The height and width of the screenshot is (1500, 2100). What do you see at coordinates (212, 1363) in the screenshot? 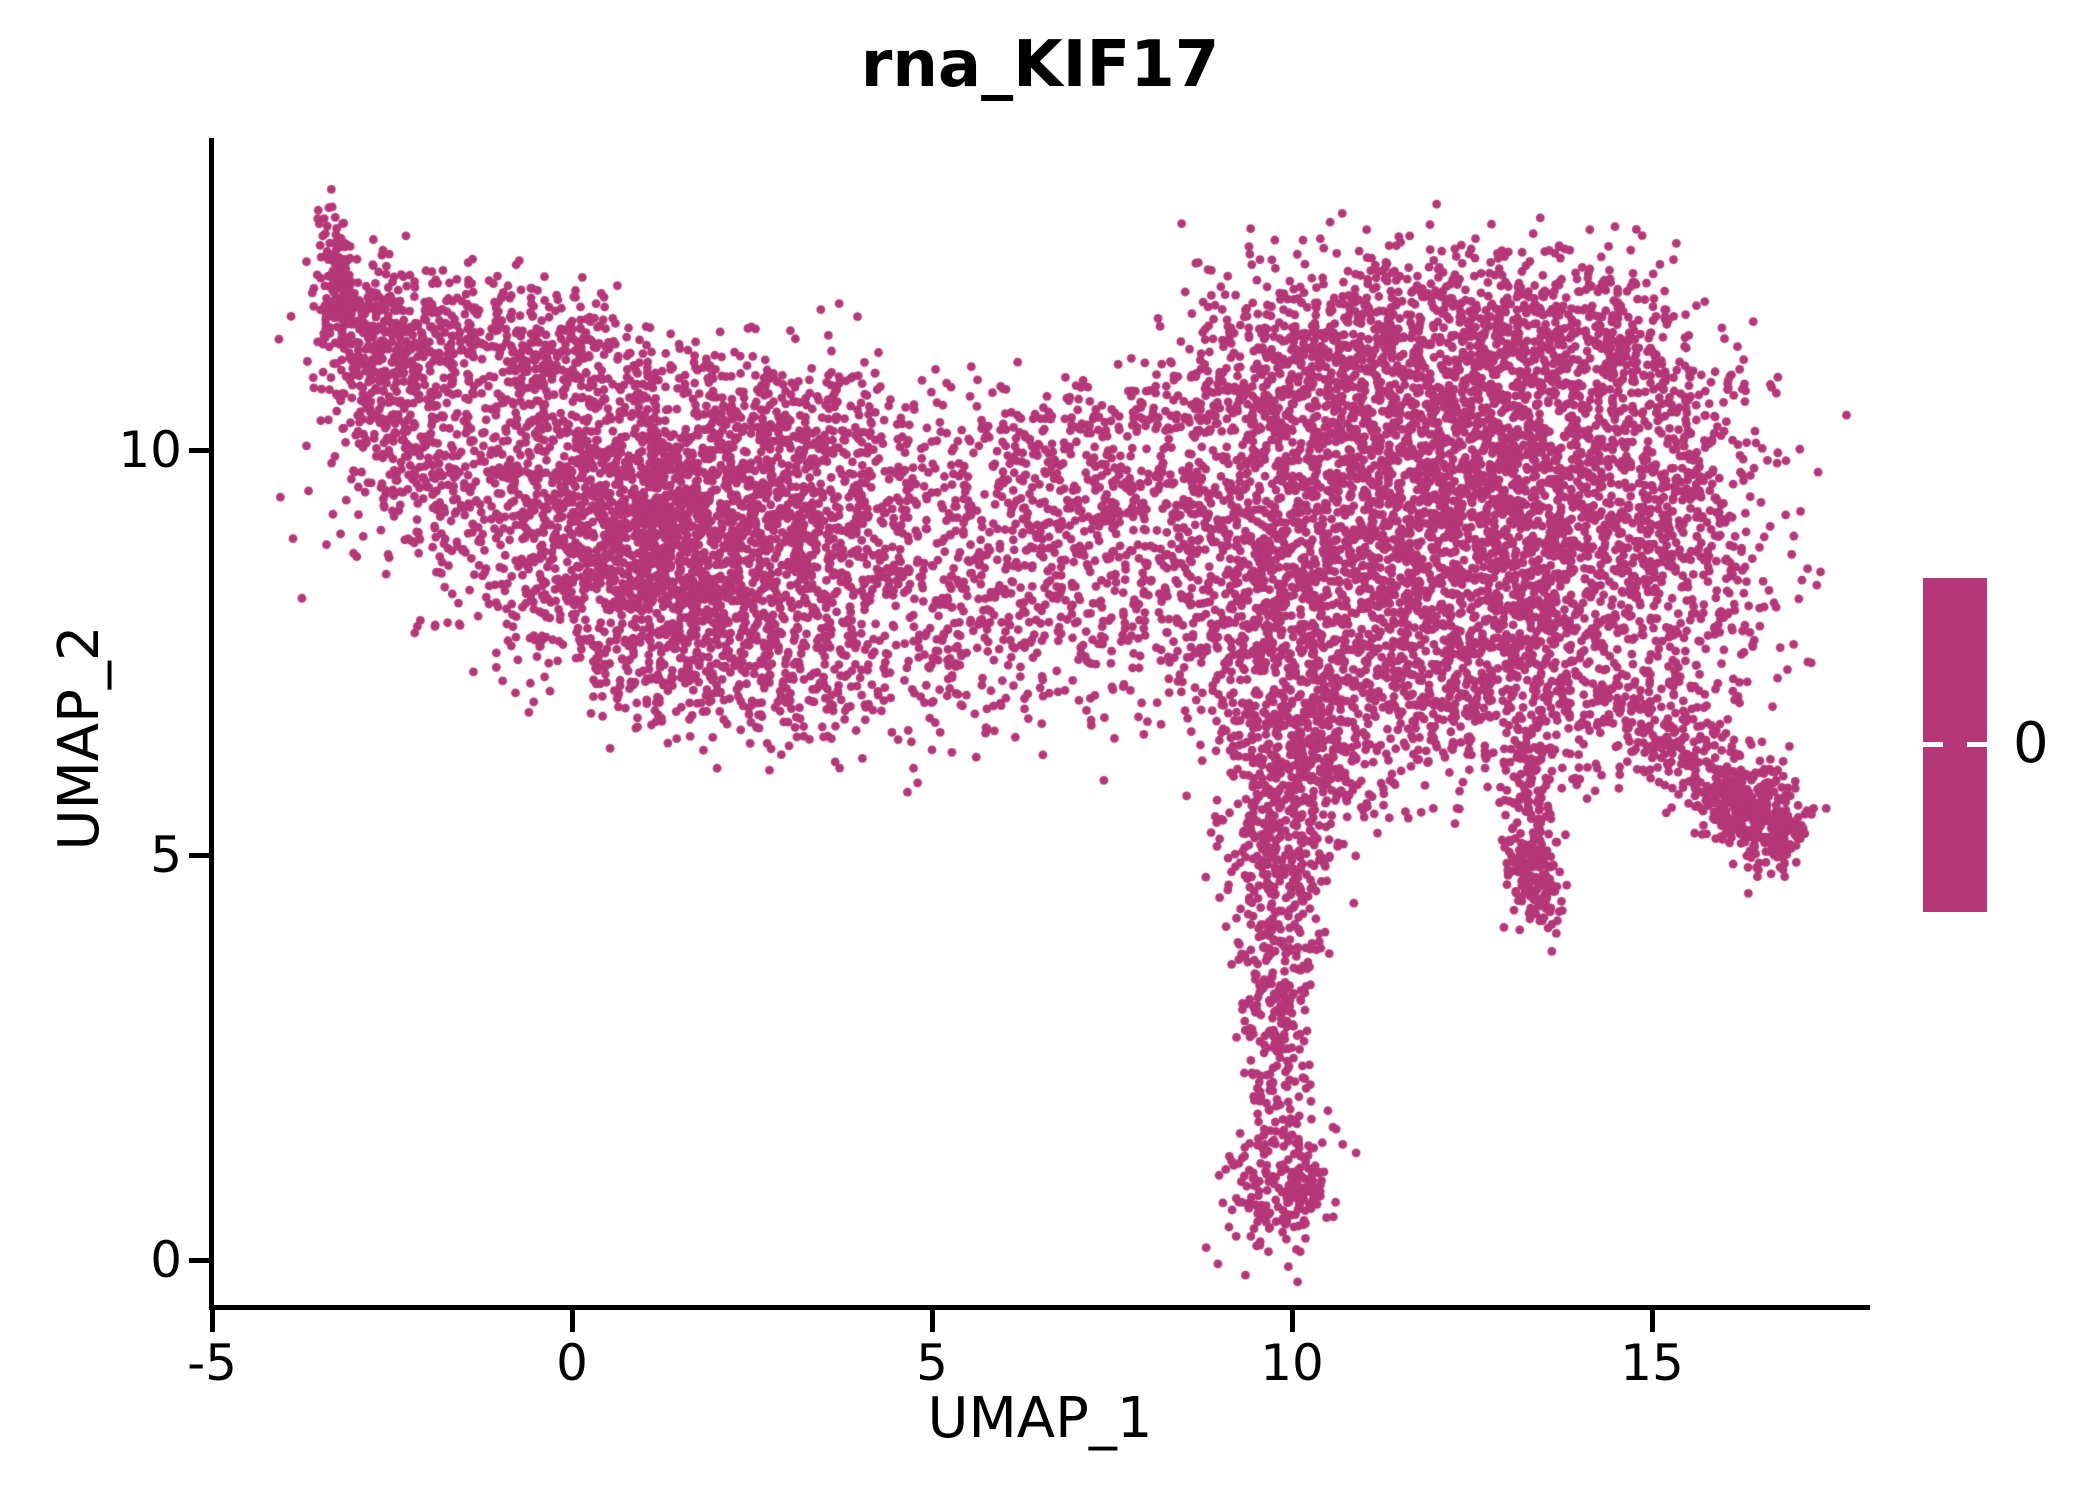
I see `x-tick-label: -5` at bounding box center [212, 1363].